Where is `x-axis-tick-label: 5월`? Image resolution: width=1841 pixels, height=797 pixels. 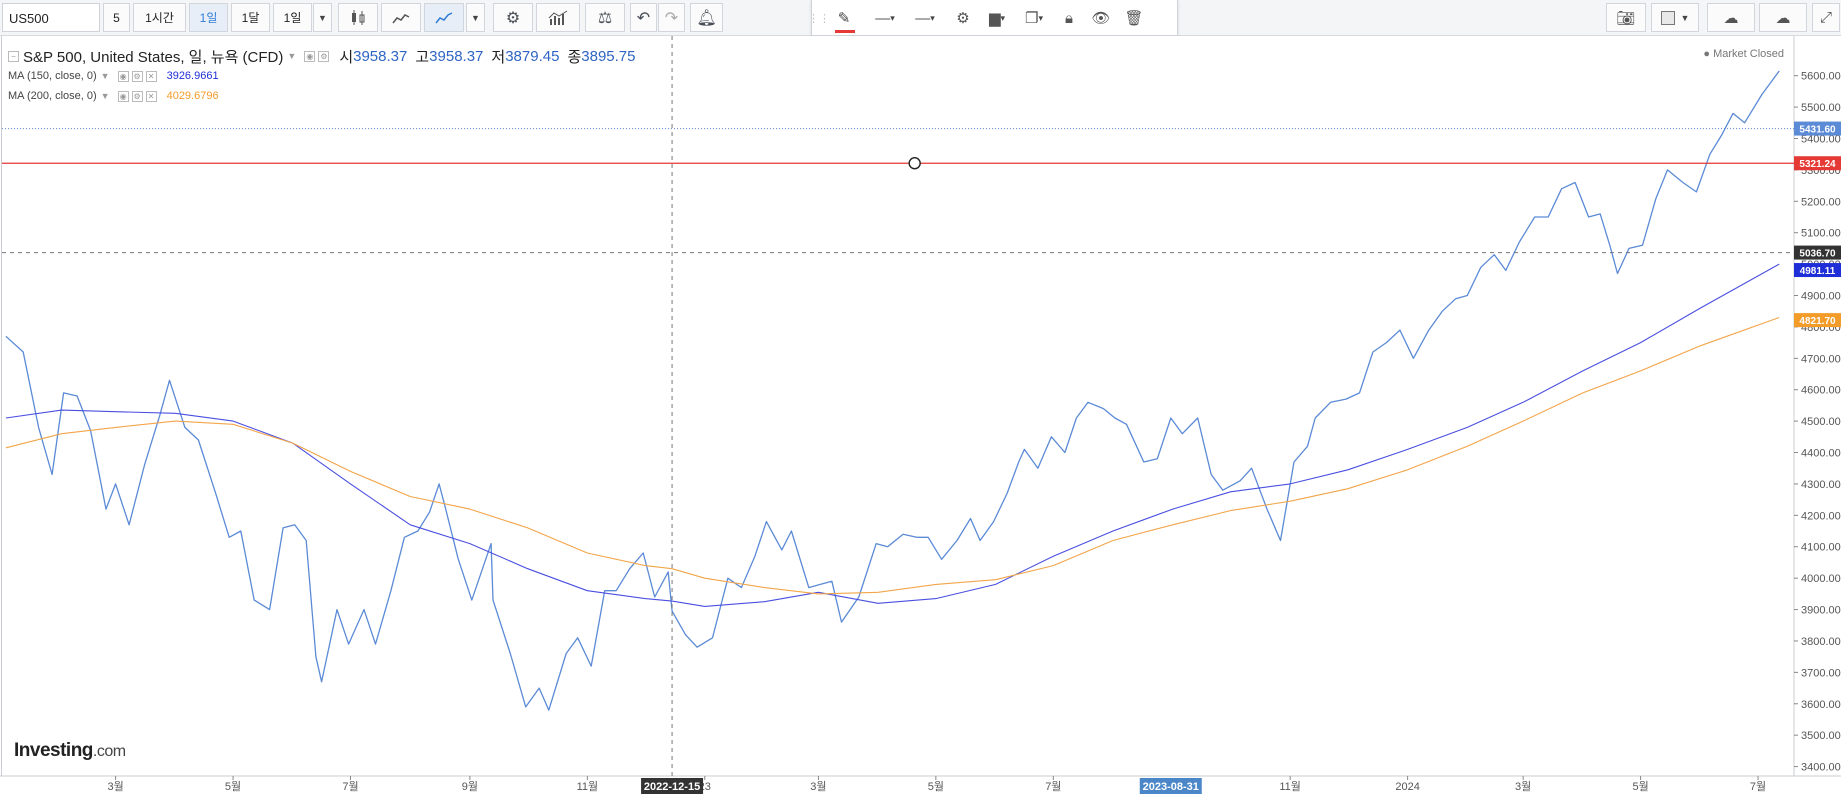
x-axis-tick-label: 5월 is located at coordinates (1640, 786).